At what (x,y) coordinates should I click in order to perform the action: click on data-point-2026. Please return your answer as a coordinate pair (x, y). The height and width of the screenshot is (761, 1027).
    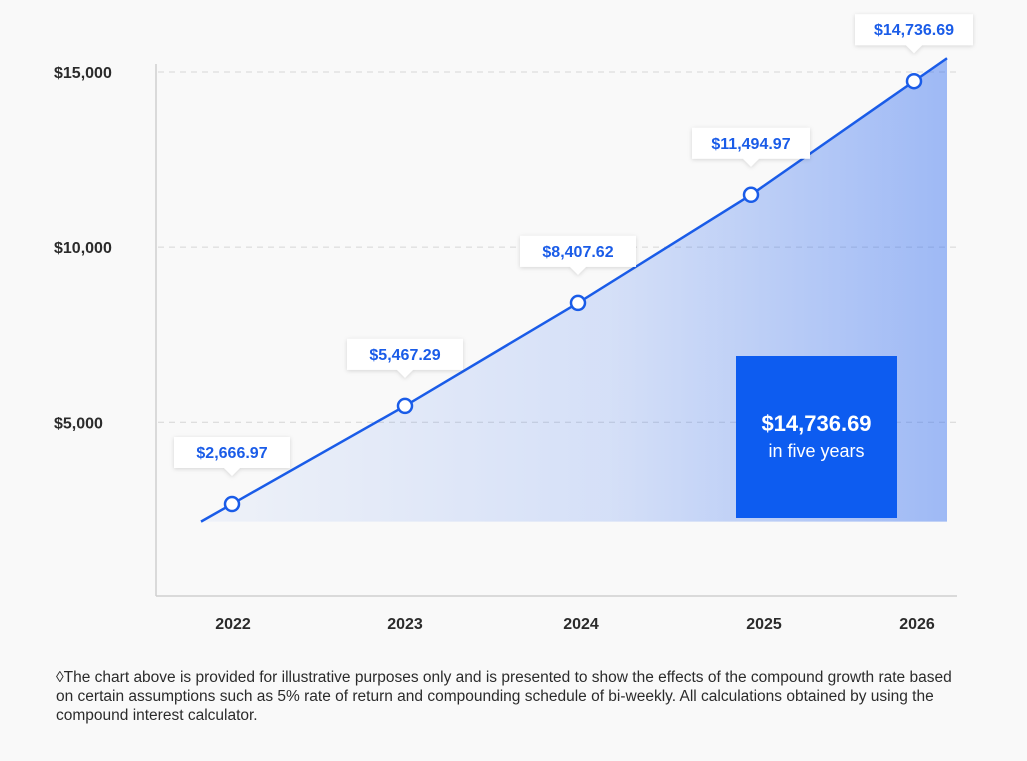
    Looking at the image, I should click on (914, 81).